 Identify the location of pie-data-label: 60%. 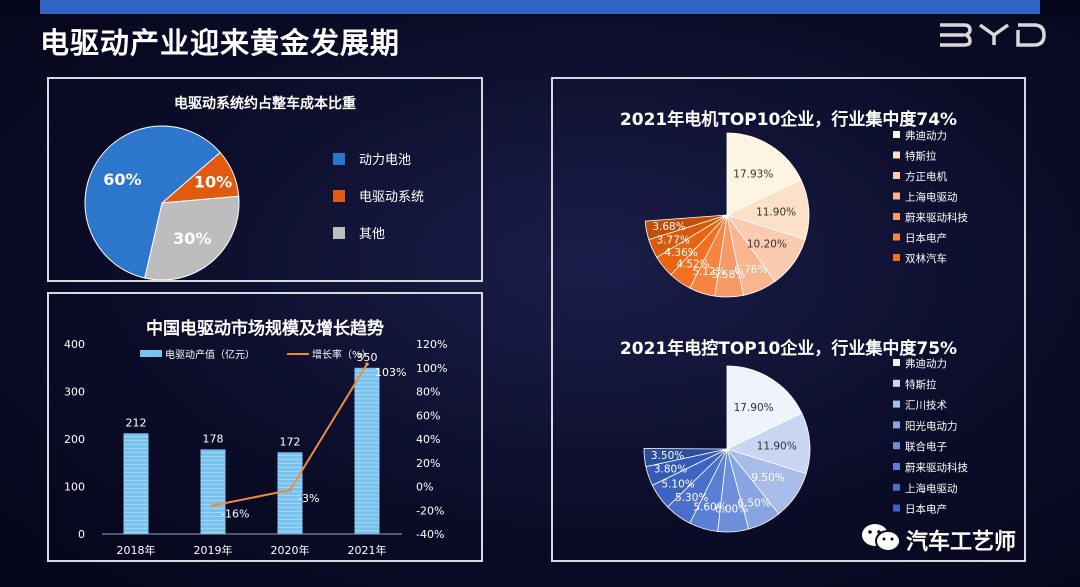
(122, 179).